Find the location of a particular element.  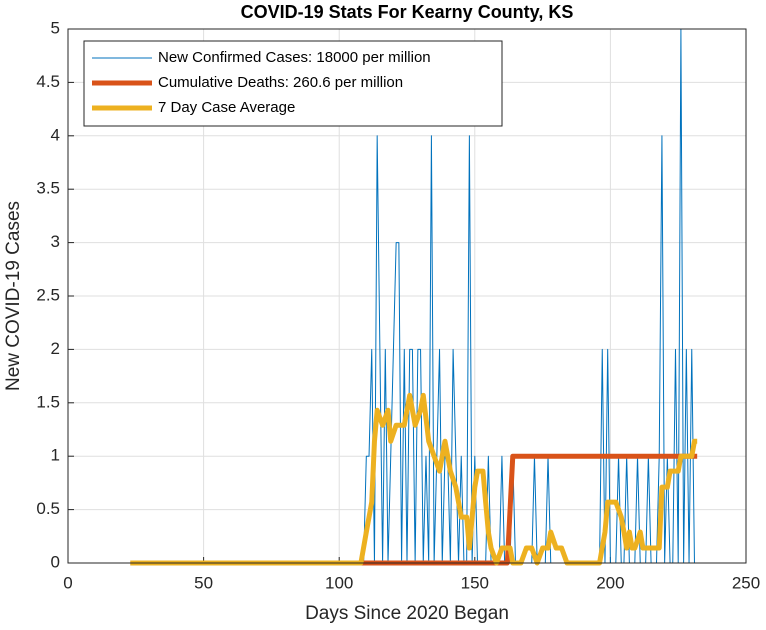

y-tick-label: 3 is located at coordinates (55, 241).